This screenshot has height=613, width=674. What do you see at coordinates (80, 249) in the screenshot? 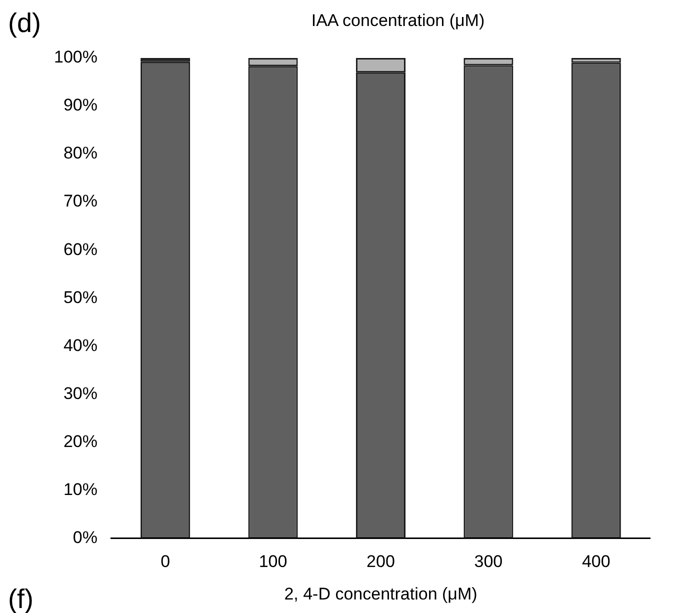
I see `y-tick-label: 60%` at bounding box center [80, 249].